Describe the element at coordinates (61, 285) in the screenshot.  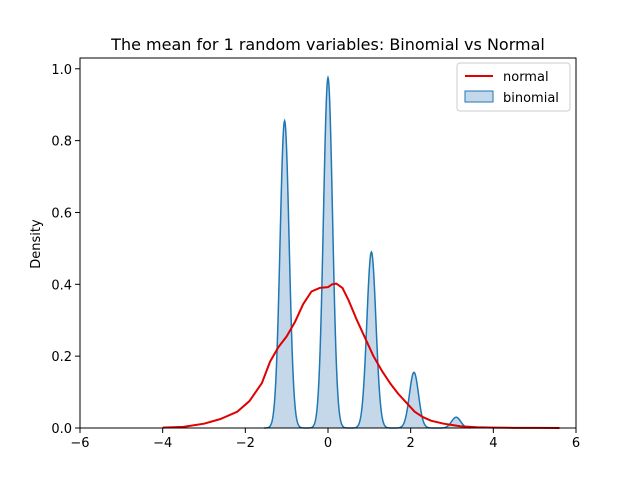
I see `y-tick-label: 0.4` at that location.